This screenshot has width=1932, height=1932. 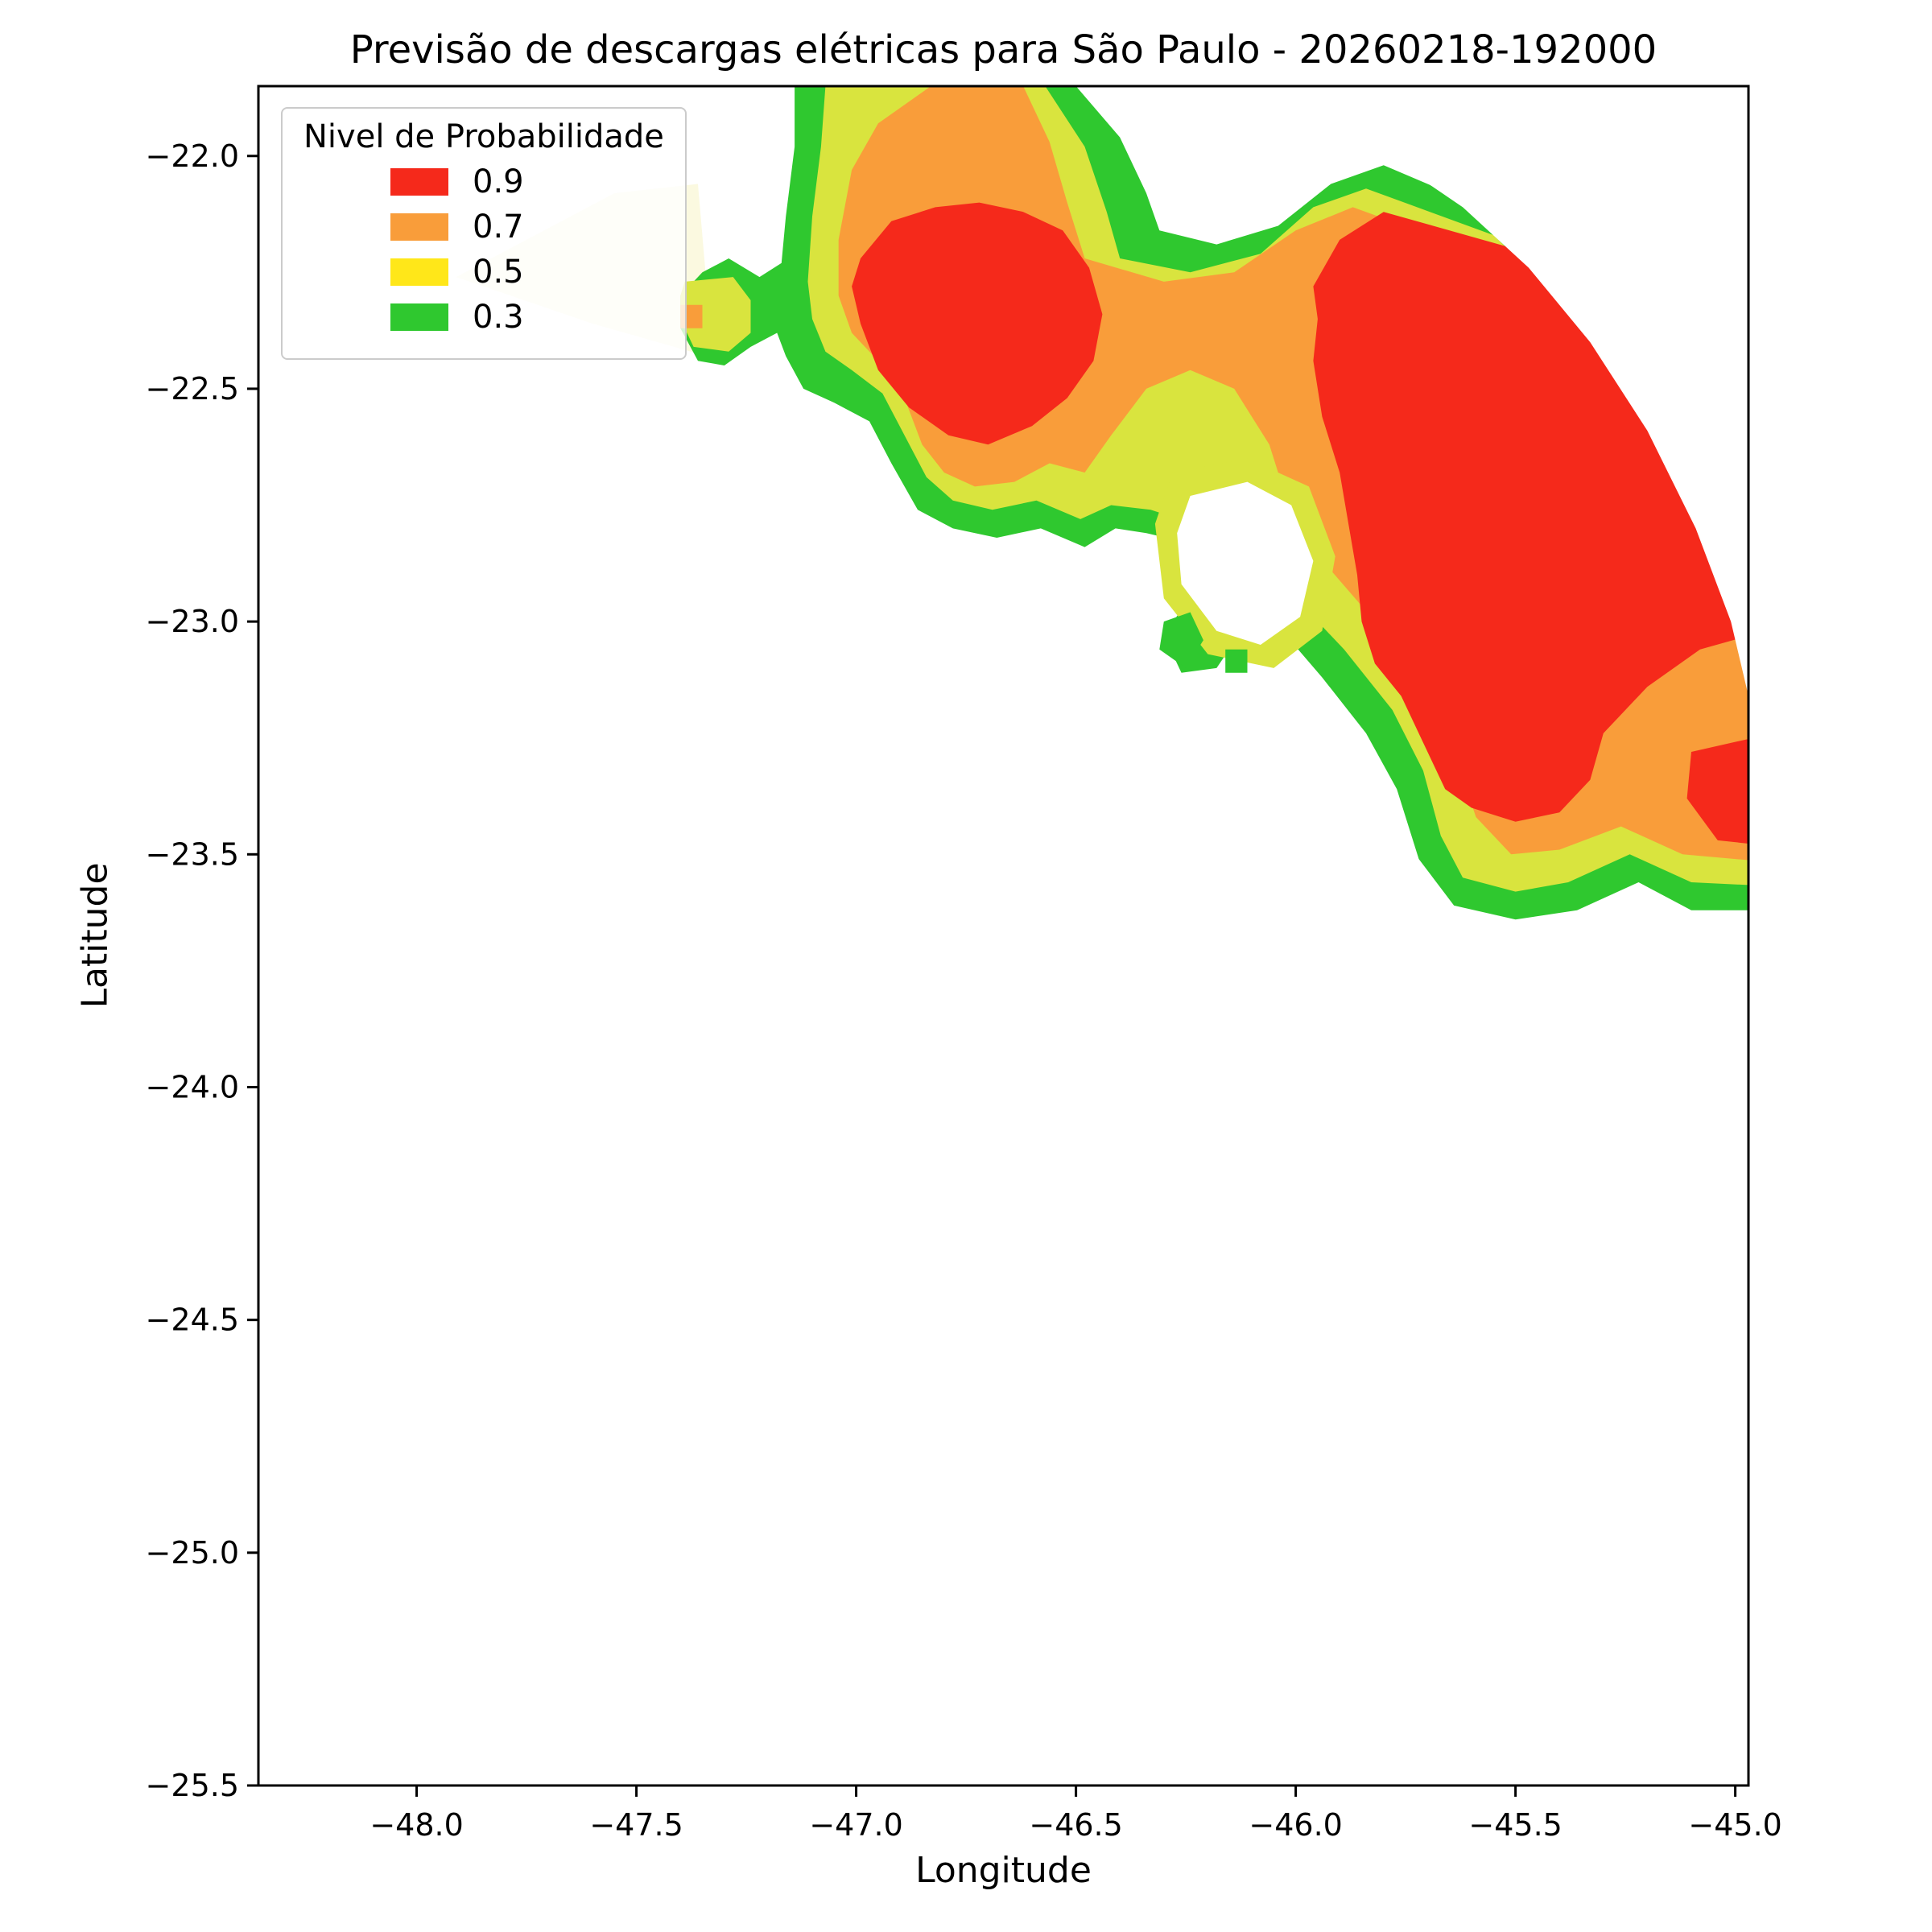 What do you see at coordinates (1075, 1825) in the screenshot?
I see `x-tick-label: −46.5` at bounding box center [1075, 1825].